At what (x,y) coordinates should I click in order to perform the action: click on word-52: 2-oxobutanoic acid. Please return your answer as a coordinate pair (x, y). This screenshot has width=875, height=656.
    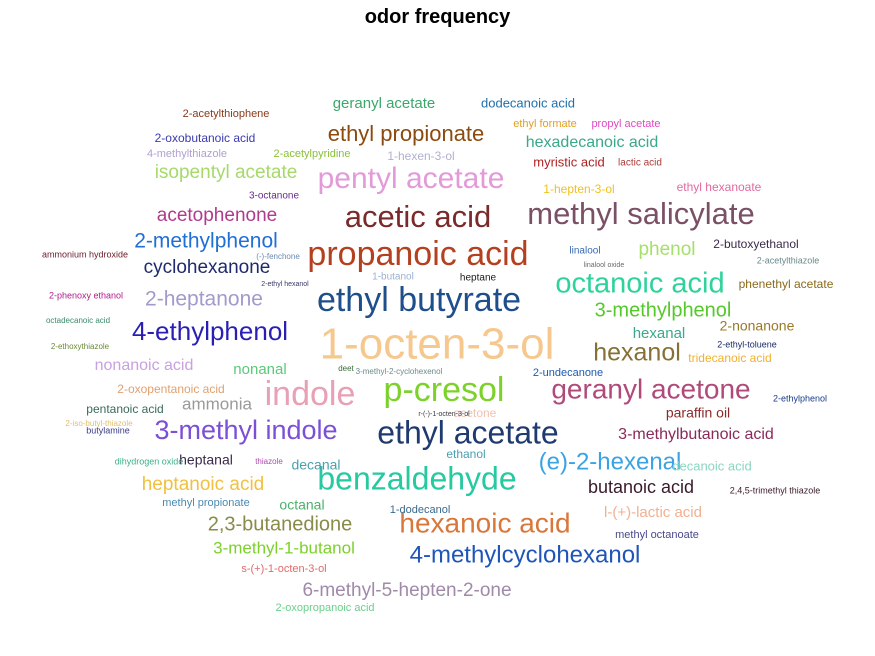
    Looking at the image, I should click on (205, 138).